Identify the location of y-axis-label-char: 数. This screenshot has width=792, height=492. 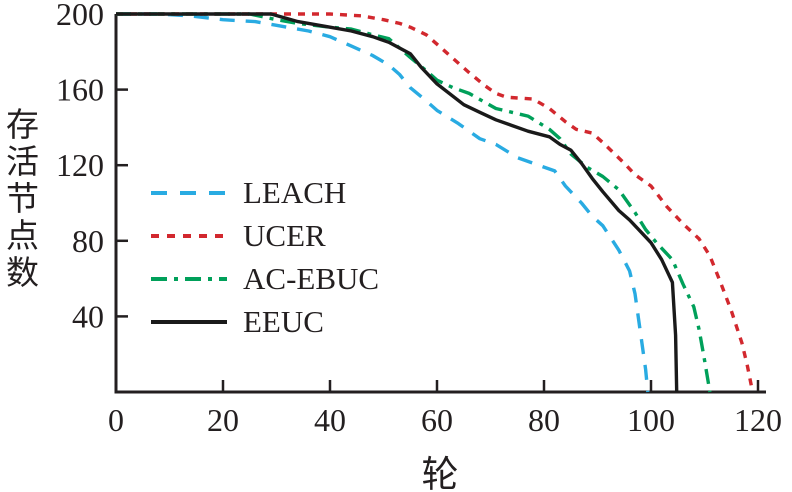
(22, 274).